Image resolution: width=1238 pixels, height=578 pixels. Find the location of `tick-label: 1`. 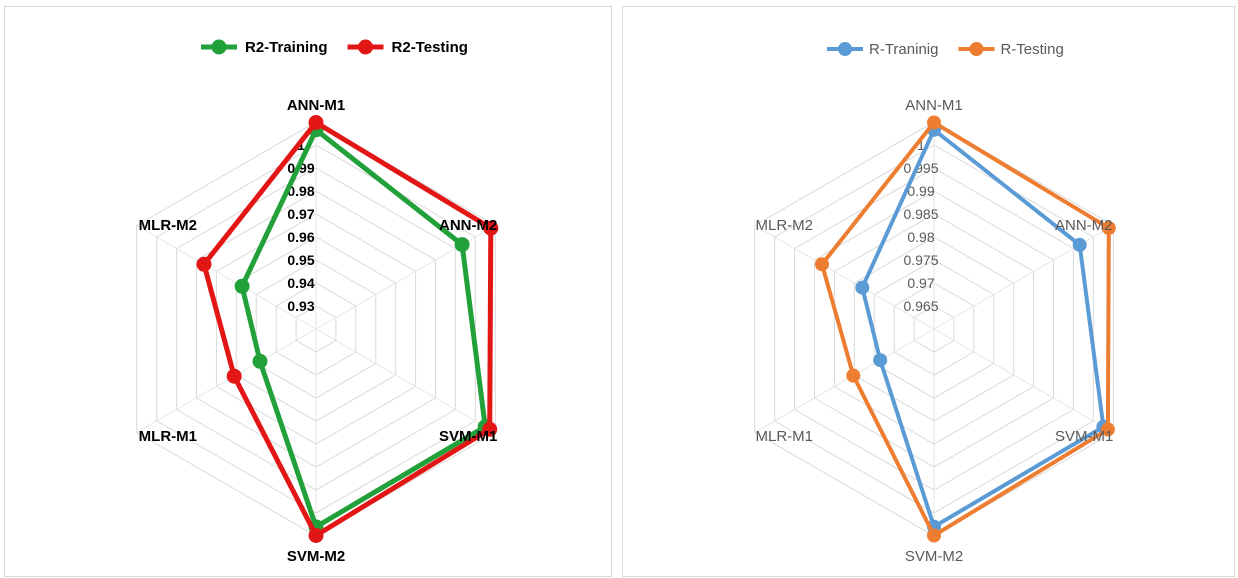

tick-label: 1 is located at coordinates (921, 145).